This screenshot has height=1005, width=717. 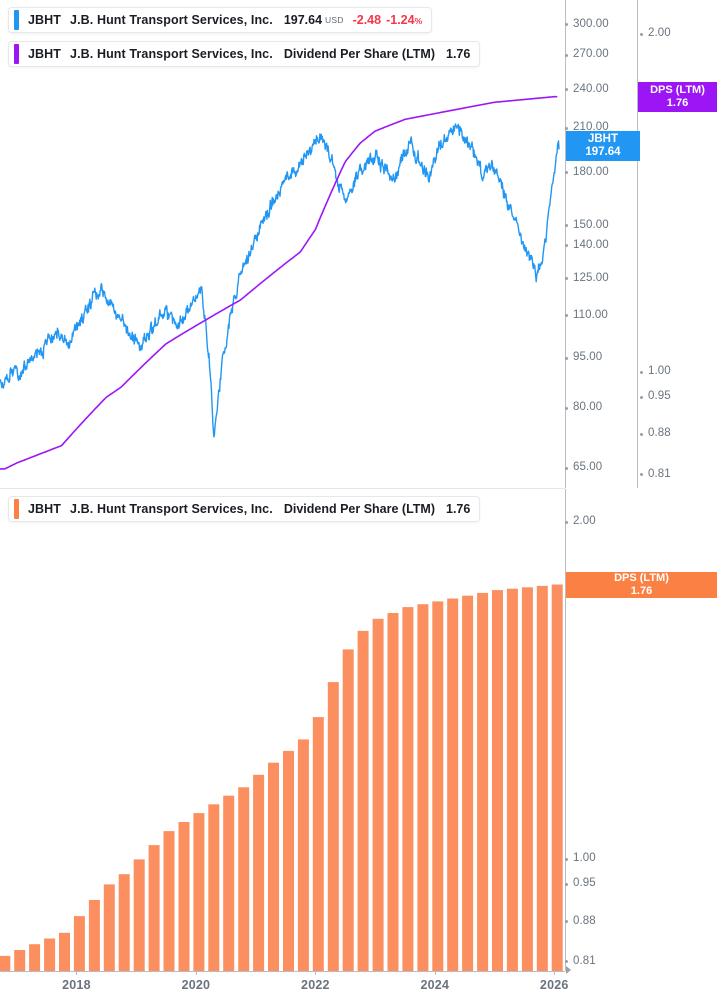 What do you see at coordinates (591, 224) in the screenshot?
I see `price-axis-tick: 150.00` at bounding box center [591, 224].